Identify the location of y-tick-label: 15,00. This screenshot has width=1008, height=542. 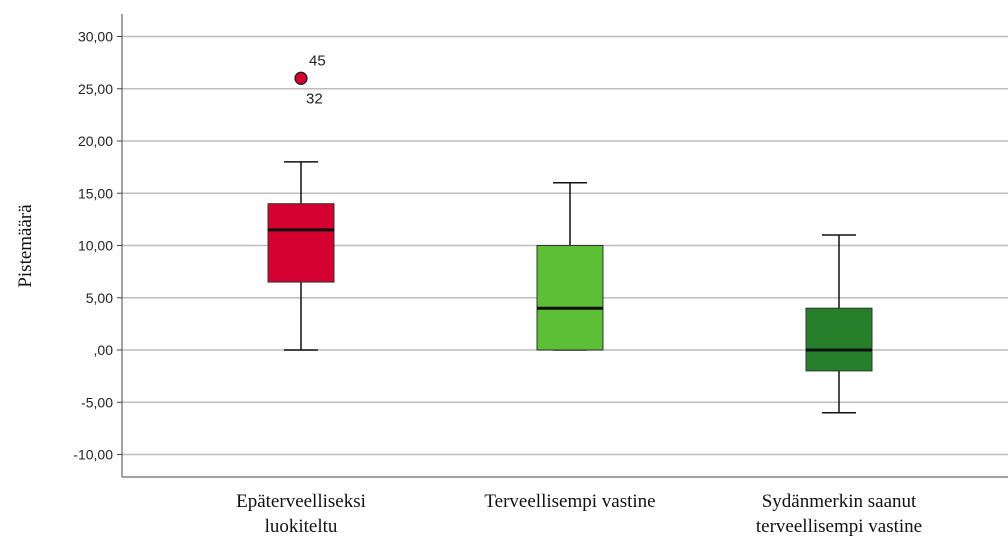
(95, 193).